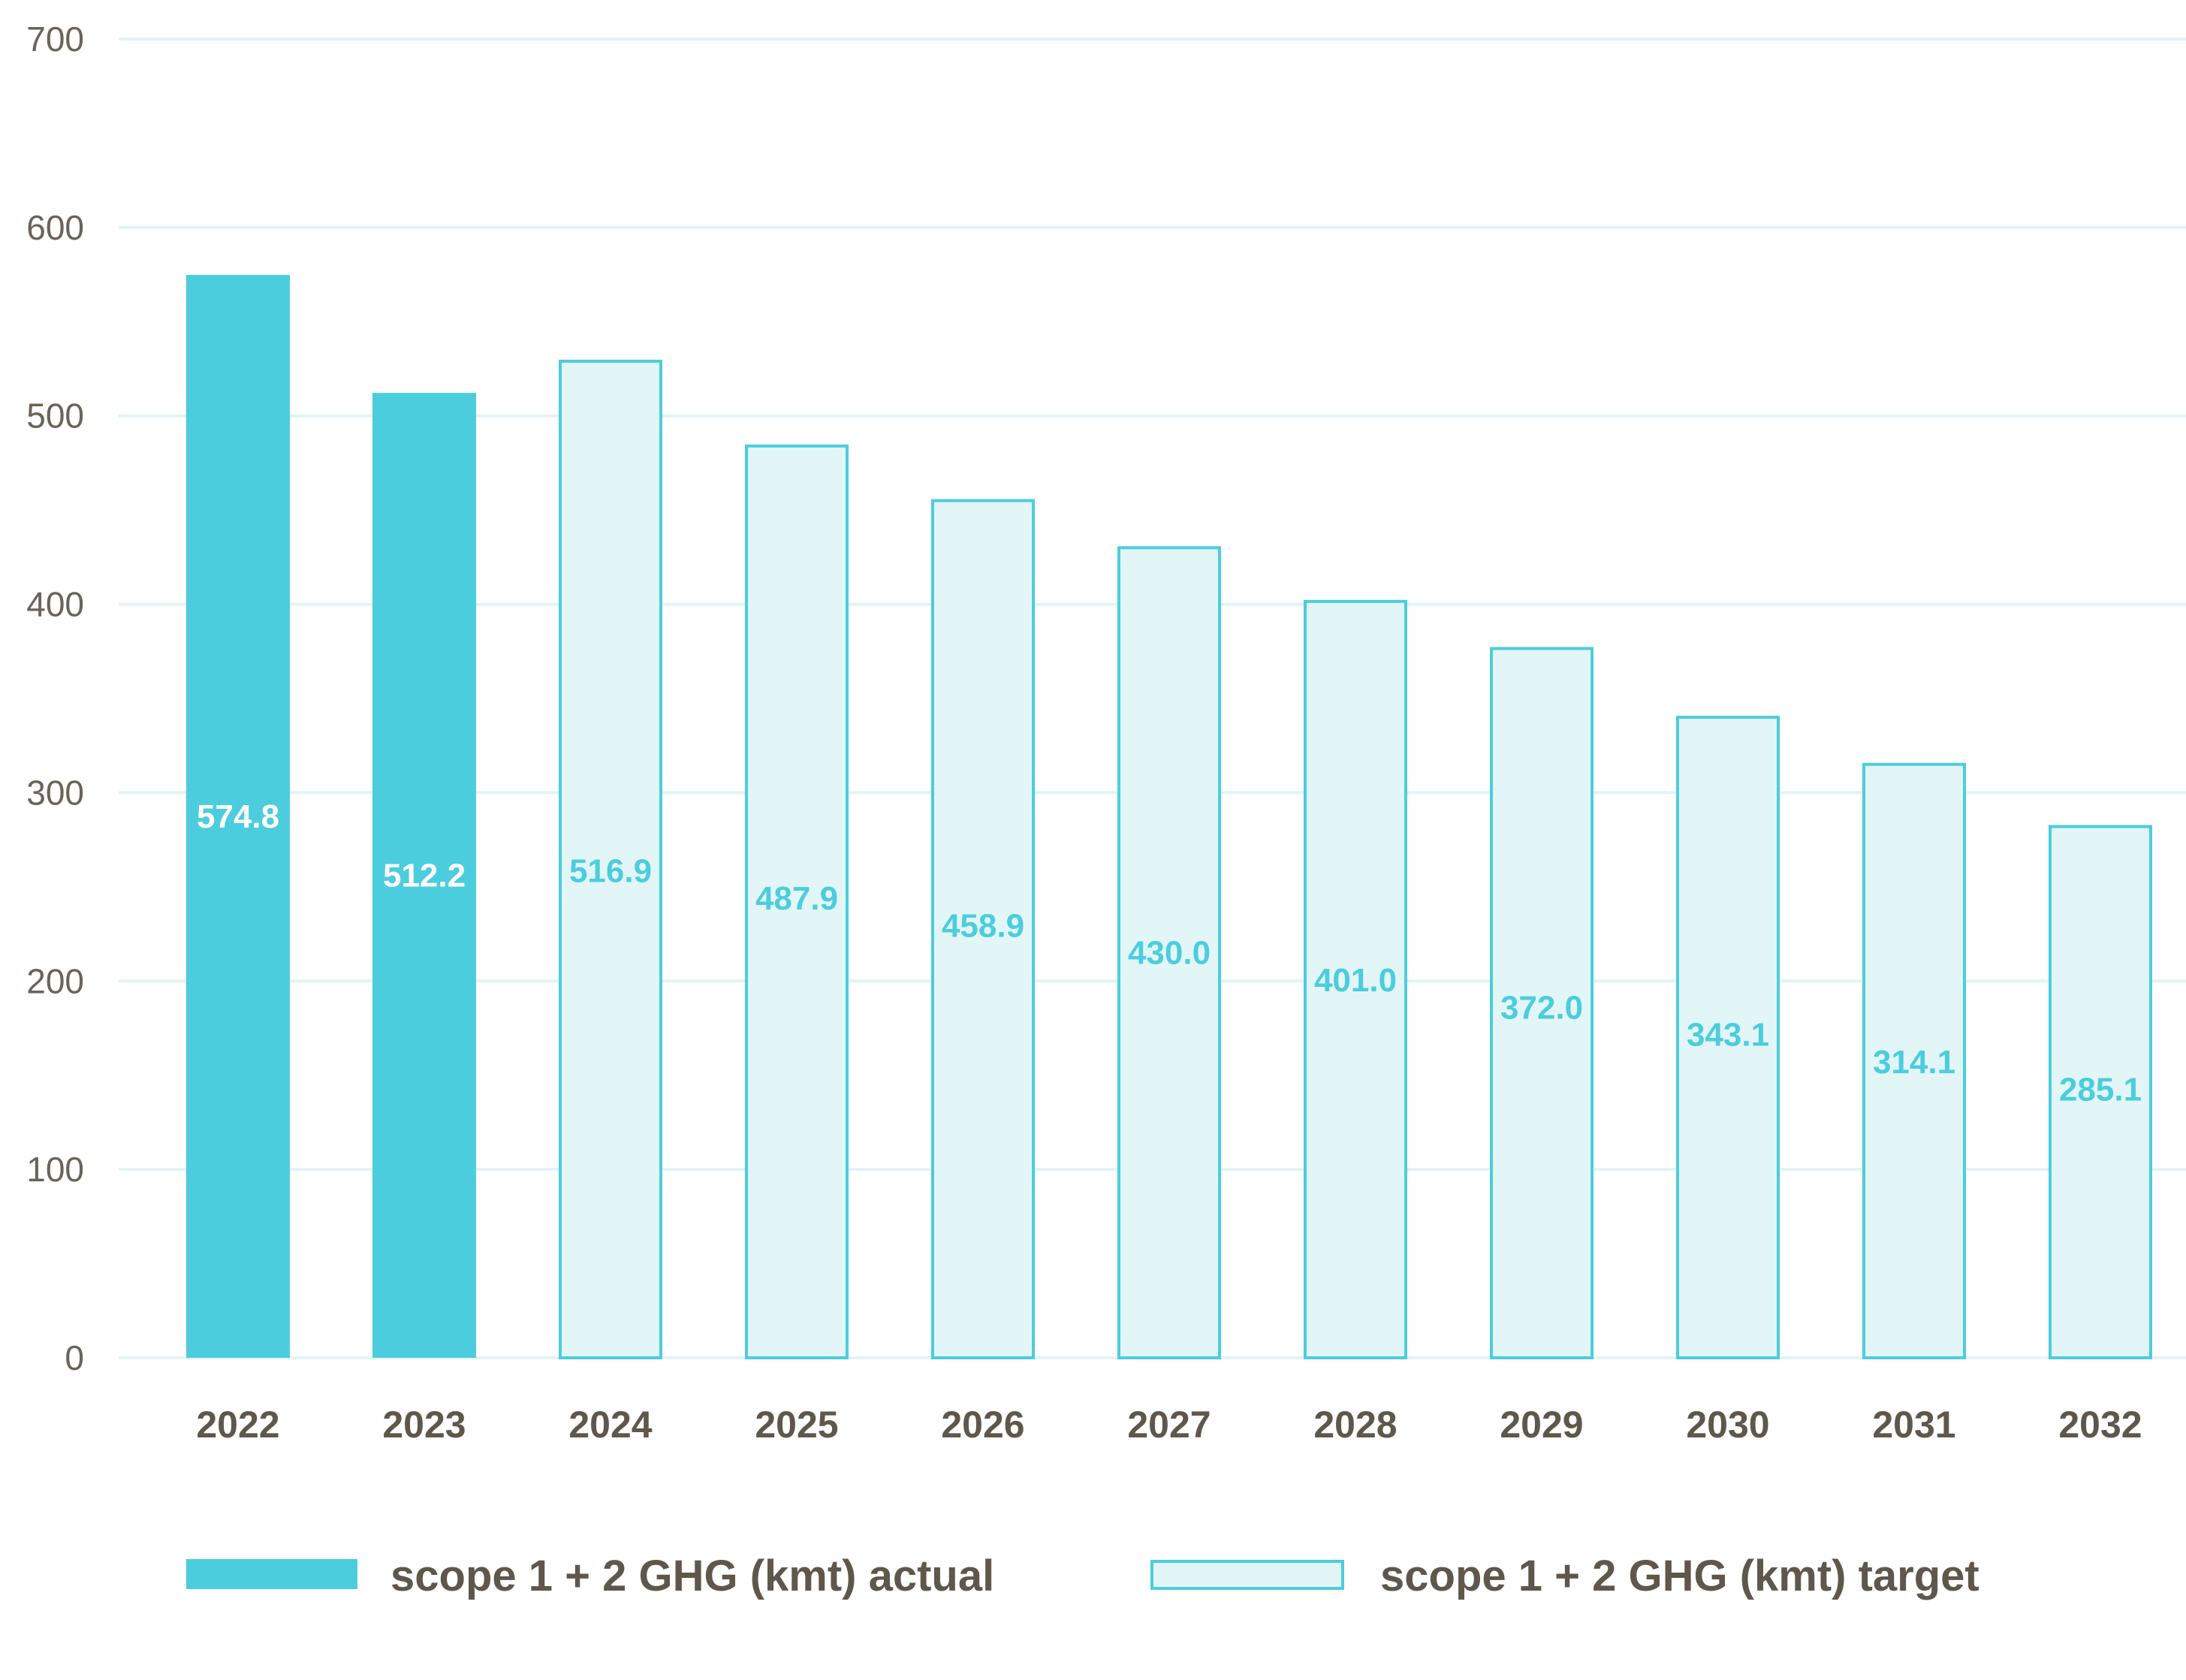 The width and height of the screenshot is (2186, 1680). I want to click on y-tick-label: 400, so click(55, 604).